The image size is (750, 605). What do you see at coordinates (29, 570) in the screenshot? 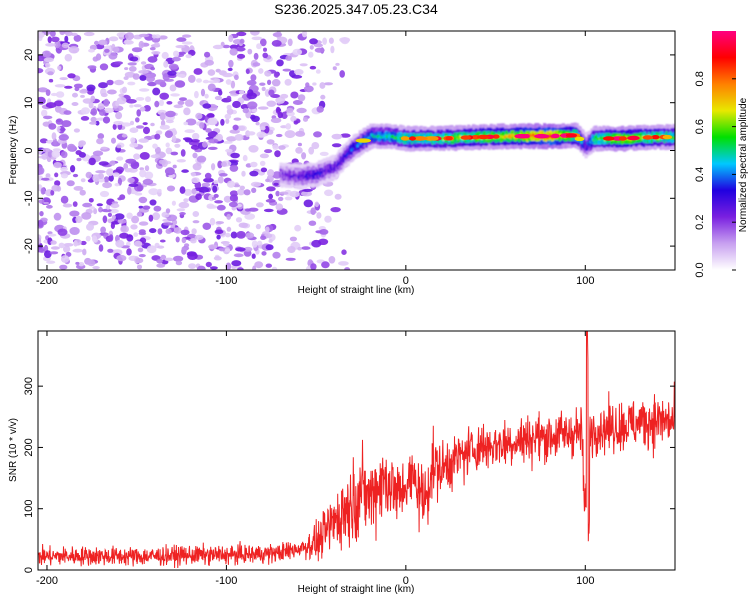
I see `y-tick-label: 0` at bounding box center [29, 570].